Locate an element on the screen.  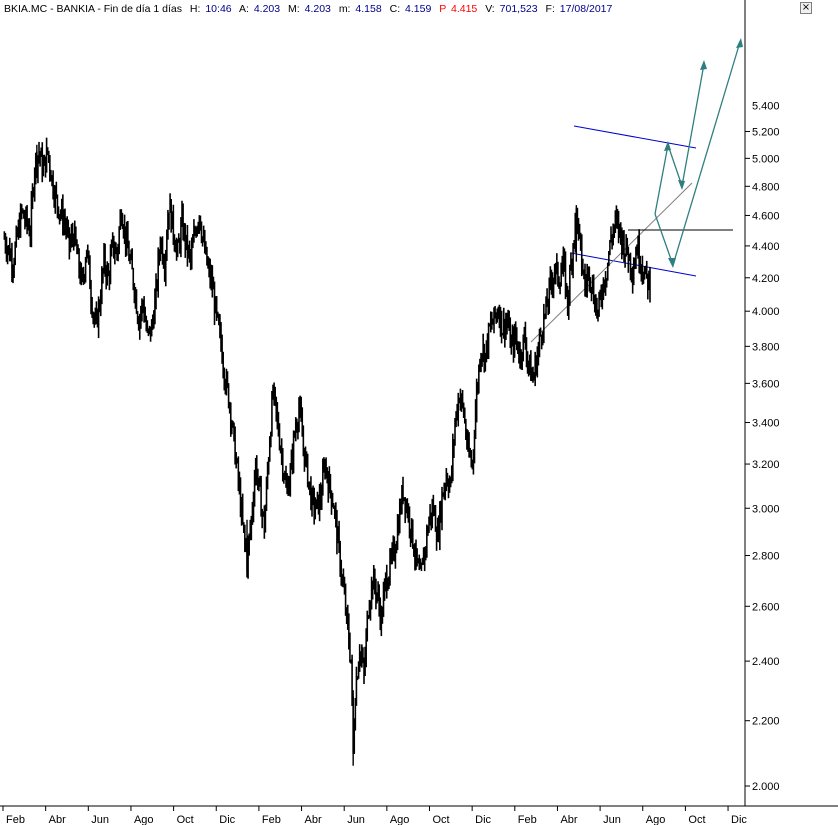
y-tick-label: 3.600 is located at coordinates (766, 384).